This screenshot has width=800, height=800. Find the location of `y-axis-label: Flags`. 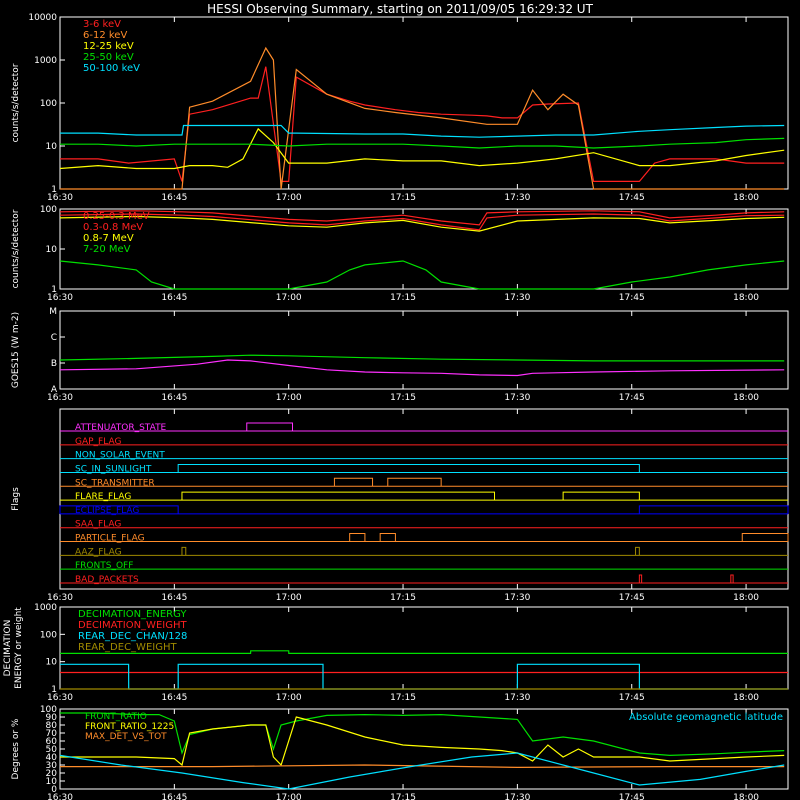

y-axis-label: Flags is located at coordinates (16, 499).